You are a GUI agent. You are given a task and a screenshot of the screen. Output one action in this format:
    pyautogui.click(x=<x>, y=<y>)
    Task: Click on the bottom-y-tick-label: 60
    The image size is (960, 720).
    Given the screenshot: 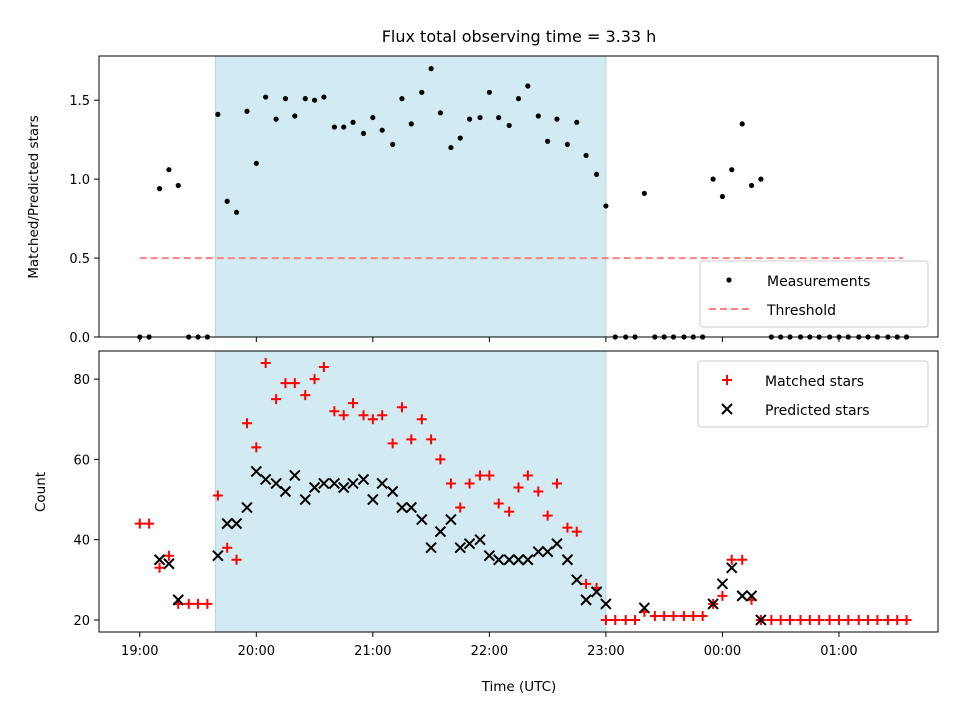 What is the action you would take?
    pyautogui.click(x=81, y=460)
    